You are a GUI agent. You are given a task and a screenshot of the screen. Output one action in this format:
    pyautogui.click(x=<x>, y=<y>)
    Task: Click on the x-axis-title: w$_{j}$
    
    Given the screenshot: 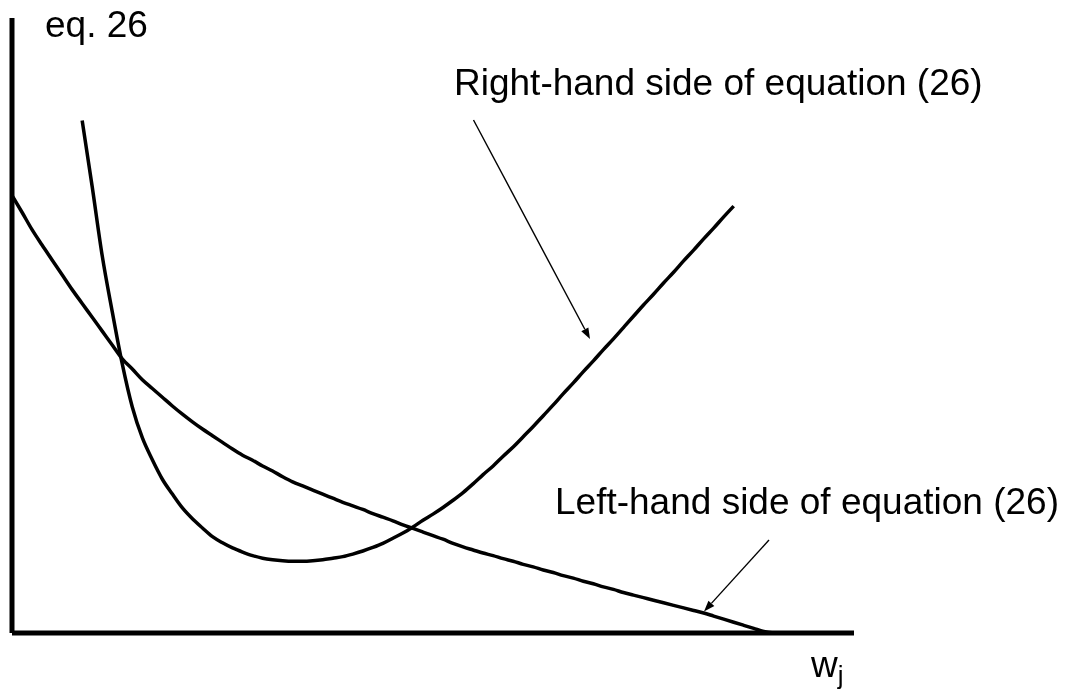 What is the action you would take?
    pyautogui.click(x=827, y=666)
    